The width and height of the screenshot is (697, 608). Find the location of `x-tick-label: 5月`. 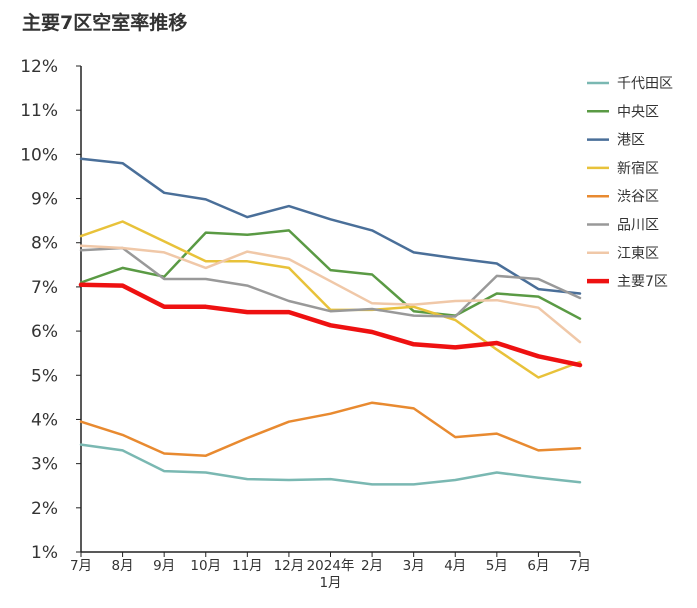

x-tick-label: 5月 is located at coordinates (497, 566).